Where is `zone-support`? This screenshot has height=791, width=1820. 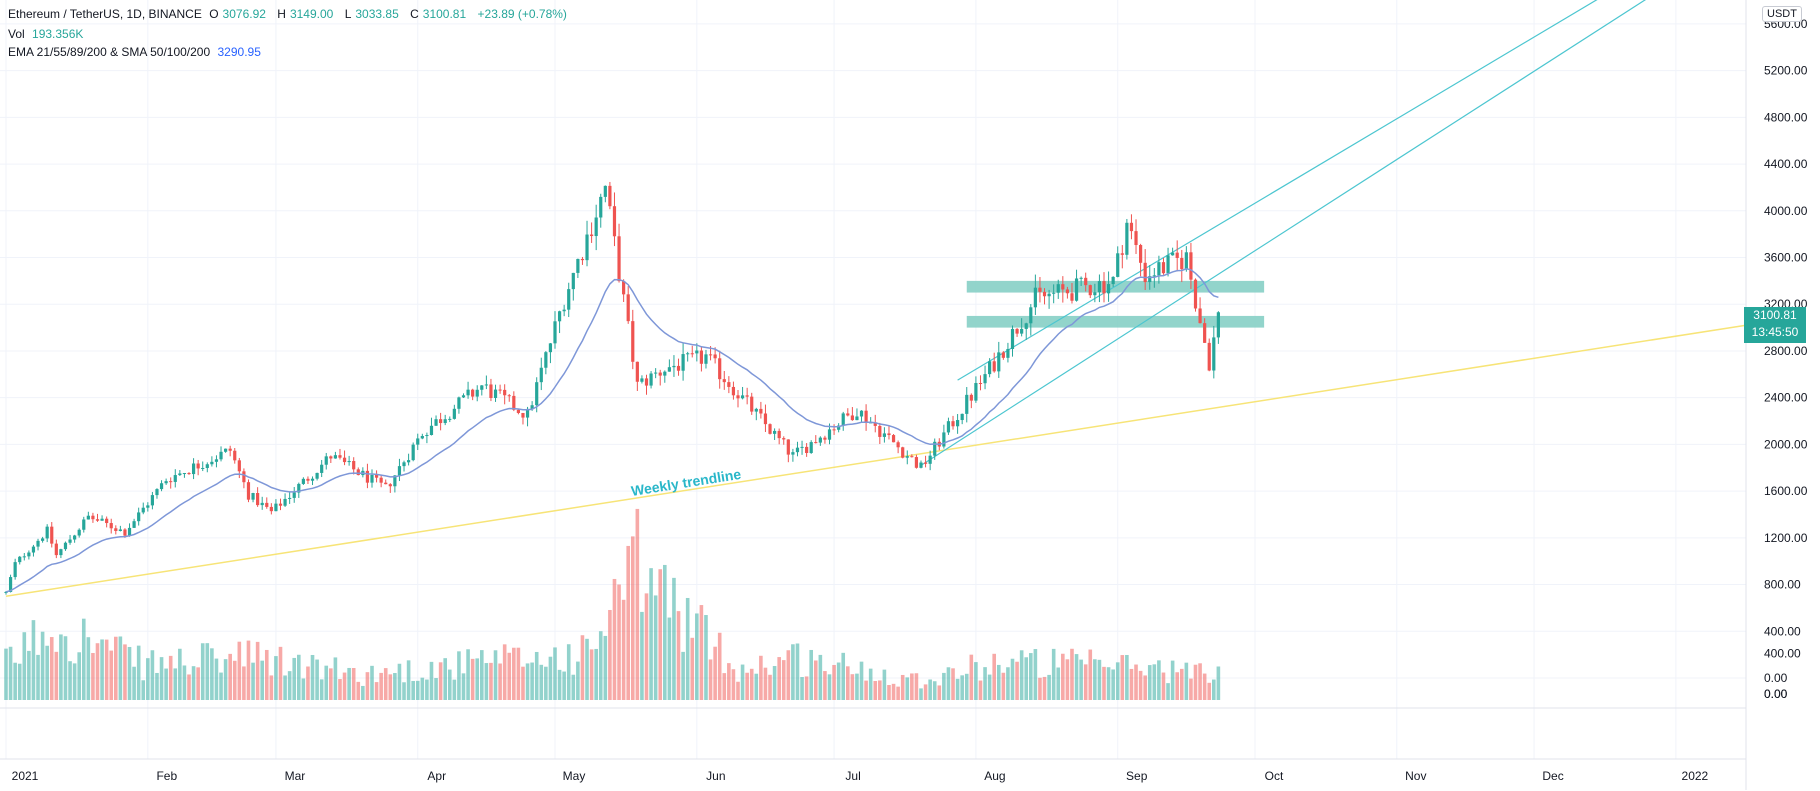
zone-support is located at coordinates (1115, 321).